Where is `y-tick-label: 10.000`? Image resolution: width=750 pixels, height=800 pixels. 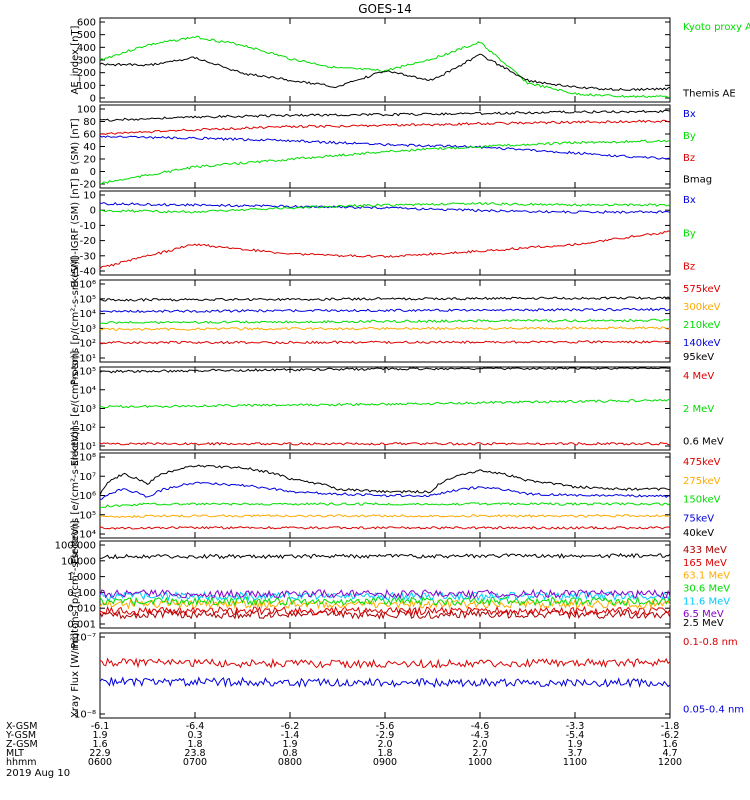
y-tick-label: 10.000 is located at coordinates (78, 561).